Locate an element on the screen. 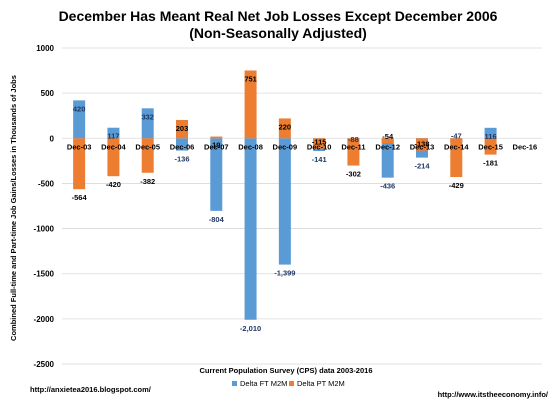 Image resolution: width=557 pixels, height=405 pixels. data-label-ft: 420 is located at coordinates (79, 108).